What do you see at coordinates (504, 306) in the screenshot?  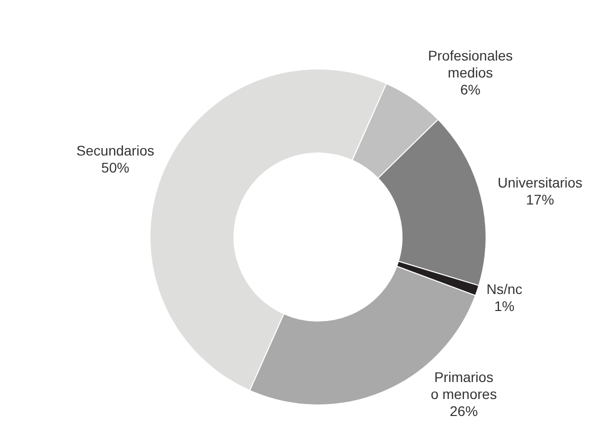 I see `data-label: 1%` at bounding box center [504, 306].